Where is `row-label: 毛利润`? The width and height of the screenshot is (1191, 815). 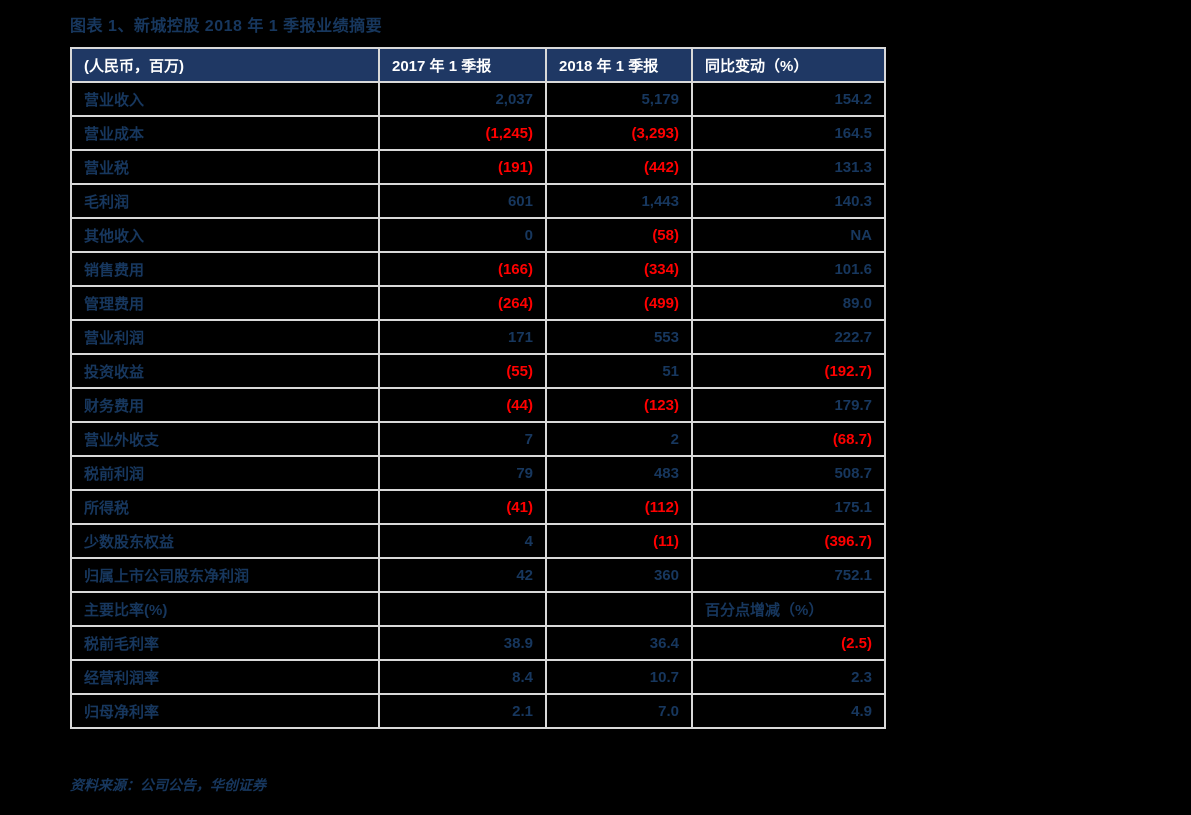 row-label: 毛利润 is located at coordinates (225, 201).